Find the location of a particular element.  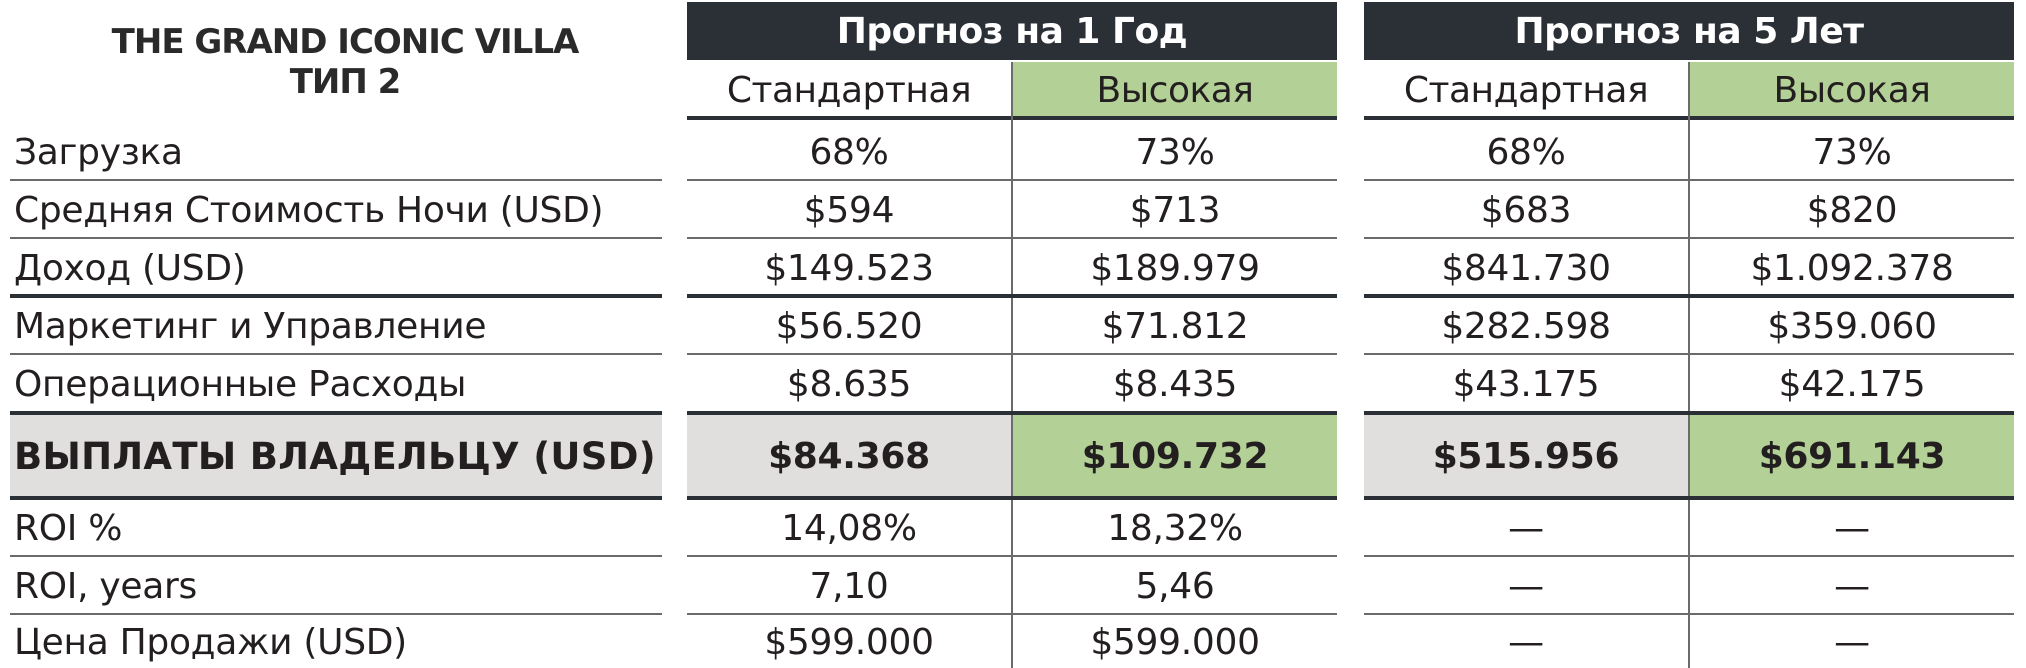

table-title-line1: THE GRAND ICONIC VILLA is located at coordinates (345, 42).